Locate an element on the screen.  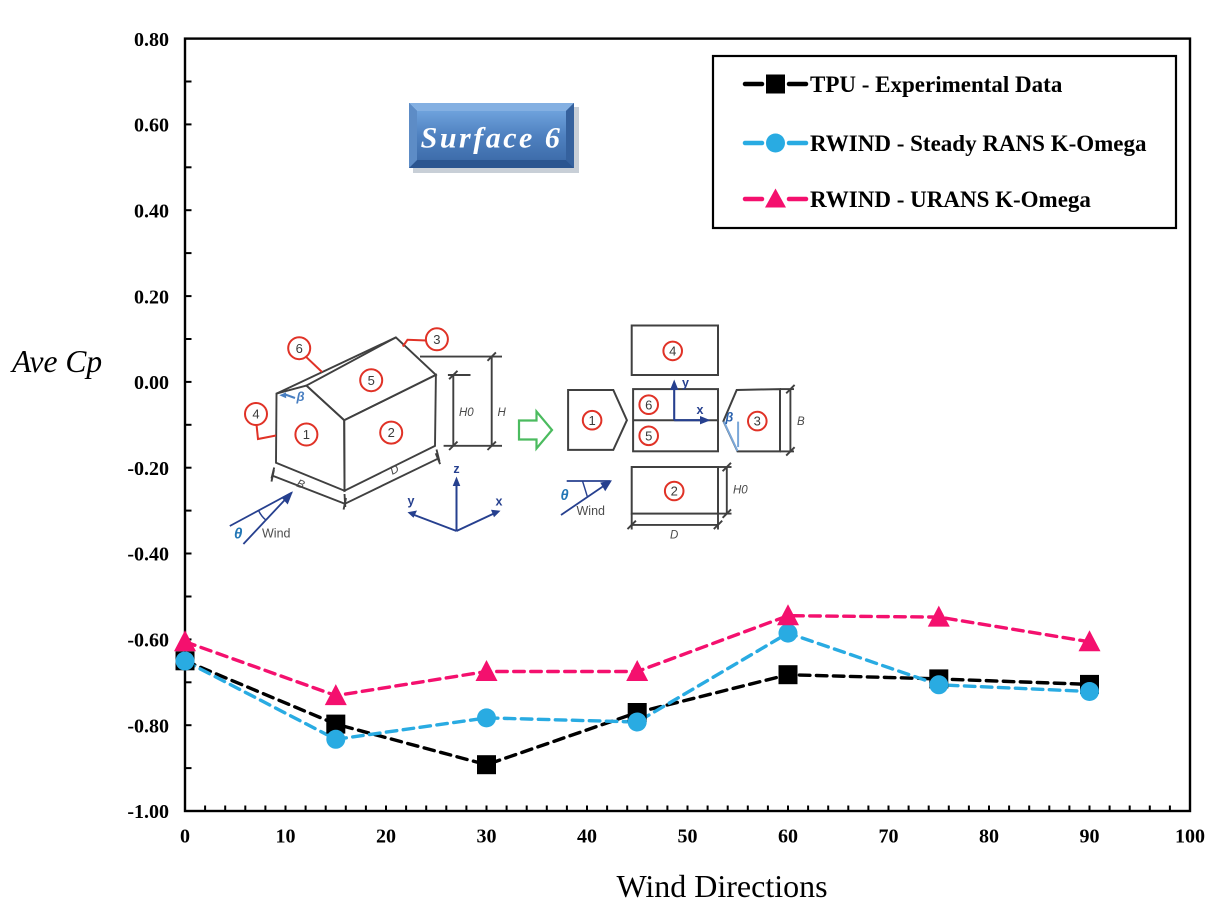
svg-text: TPU - Experimental Data is located at coordinates (936, 84).